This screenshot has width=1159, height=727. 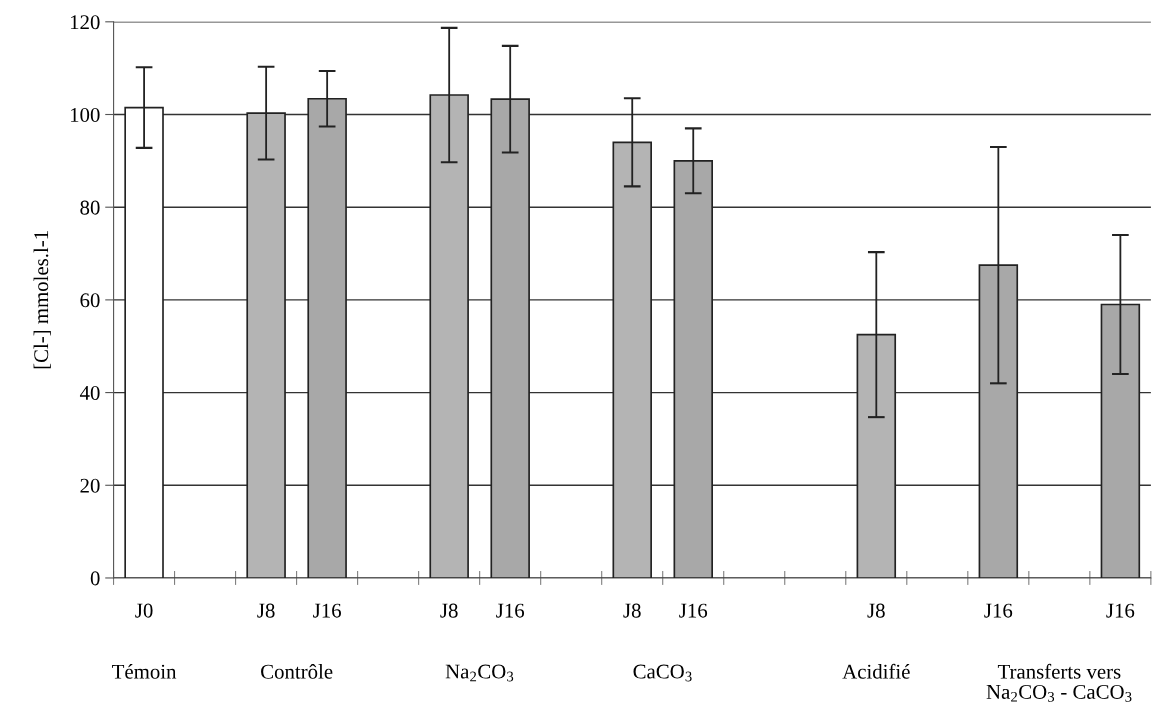 I want to click on text: Transferts vers Na$_{2}$CO$_{3}$ - CaCO$_{3}$, so click(x=1059, y=682).